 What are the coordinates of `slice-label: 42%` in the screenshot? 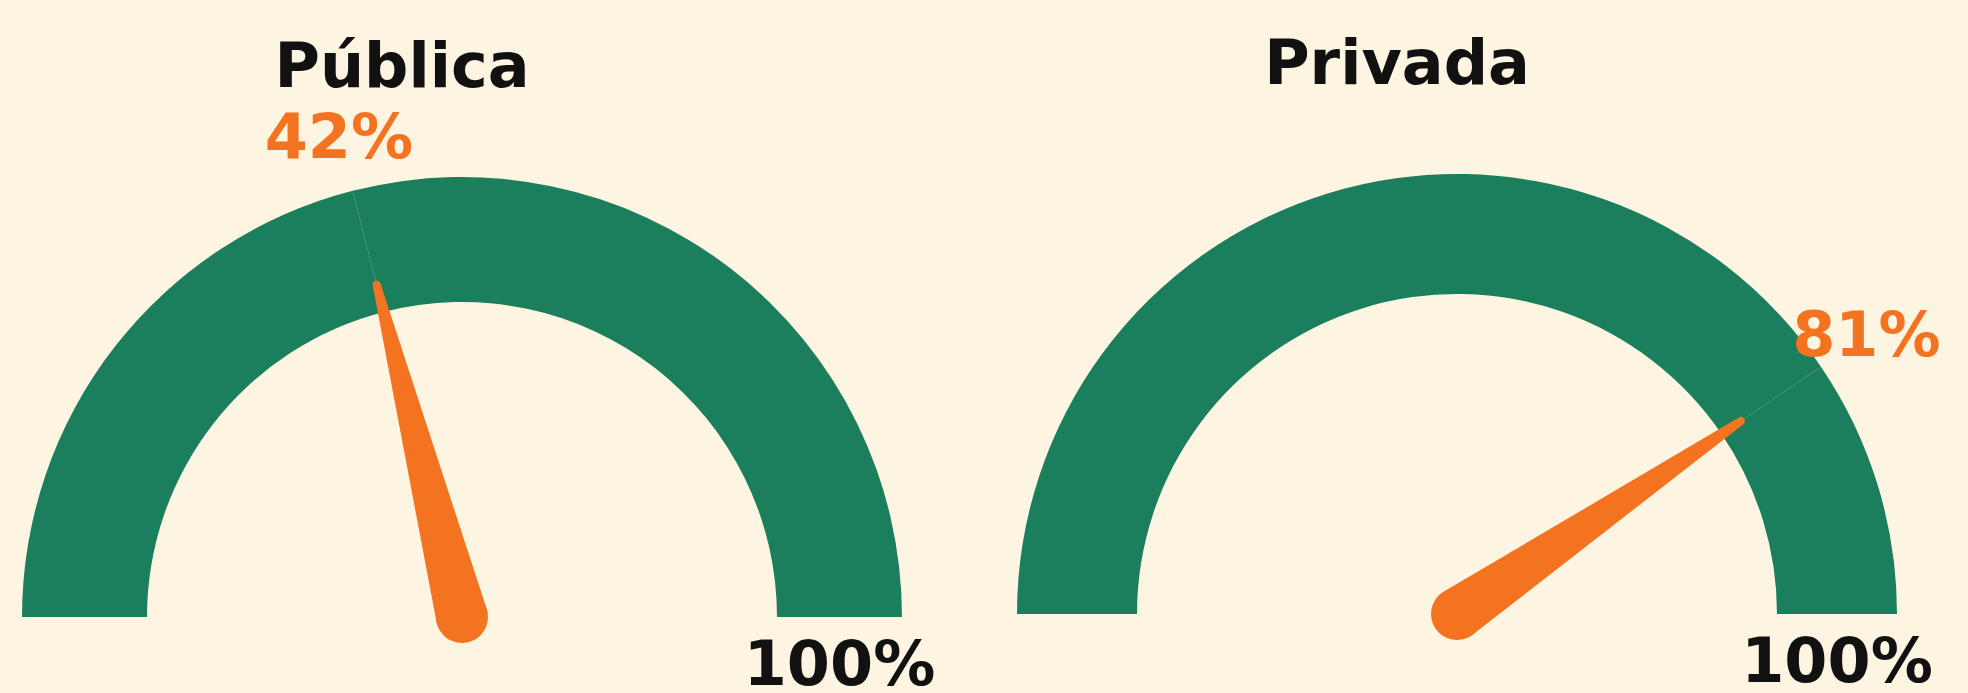 It's located at (339, 136).